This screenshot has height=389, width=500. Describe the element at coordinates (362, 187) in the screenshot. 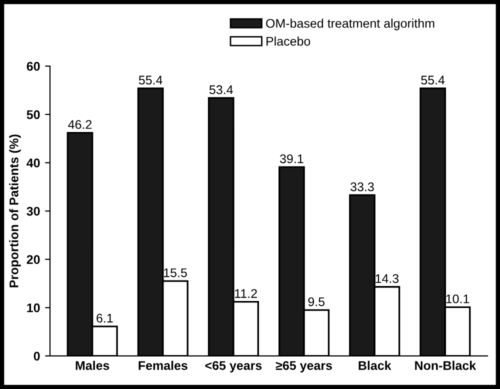

I see `data-label: 33.3` at that location.